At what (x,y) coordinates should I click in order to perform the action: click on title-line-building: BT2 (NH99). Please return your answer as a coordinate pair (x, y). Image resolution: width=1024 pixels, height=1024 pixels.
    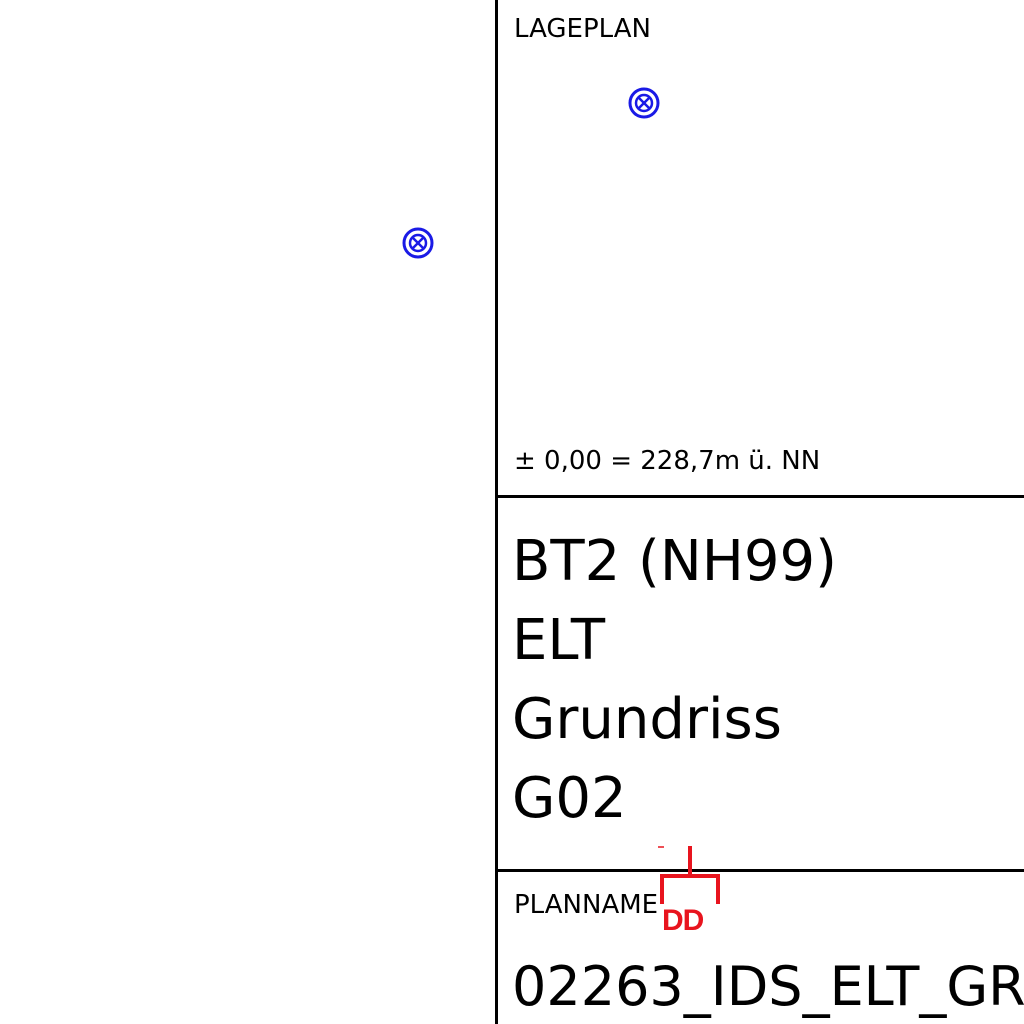
    Looking at the image, I should click on (675, 561).